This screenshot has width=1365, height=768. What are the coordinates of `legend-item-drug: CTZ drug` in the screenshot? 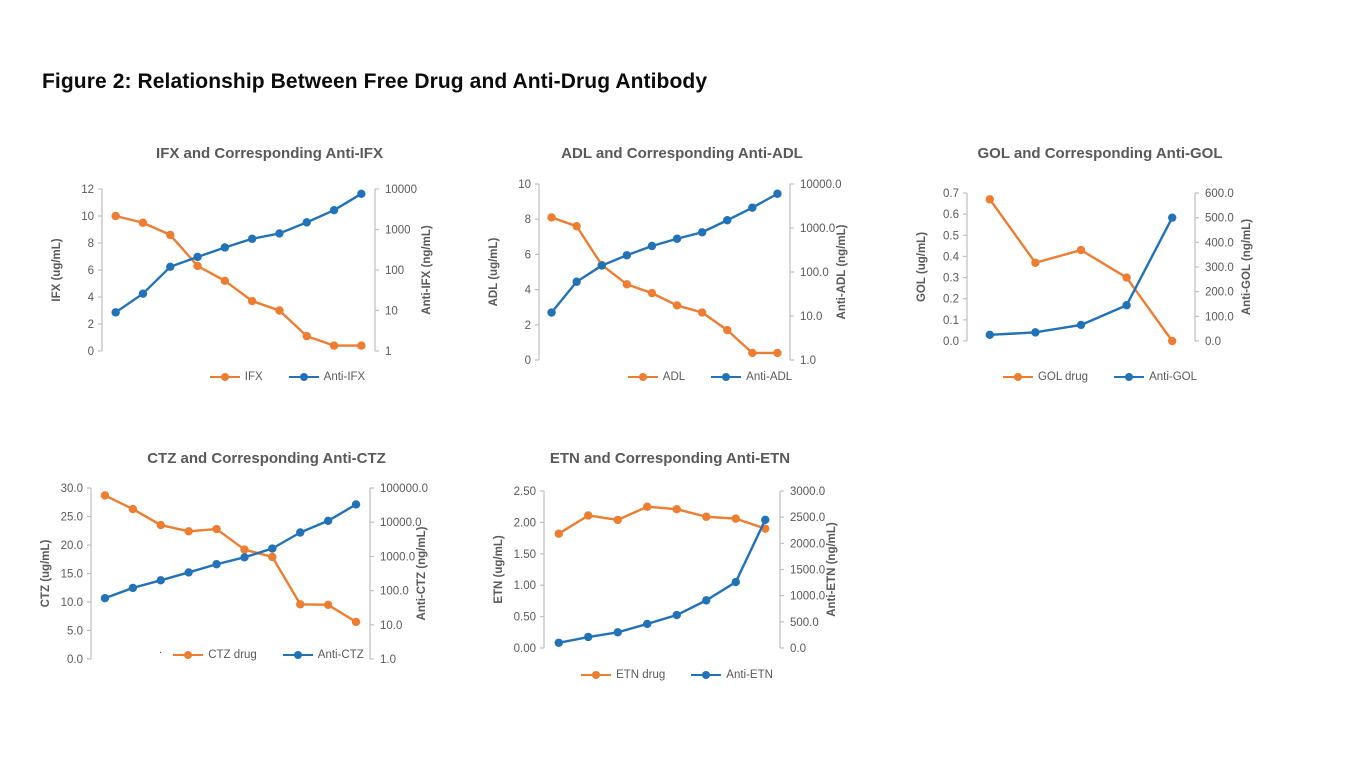 It's located at (215, 655).